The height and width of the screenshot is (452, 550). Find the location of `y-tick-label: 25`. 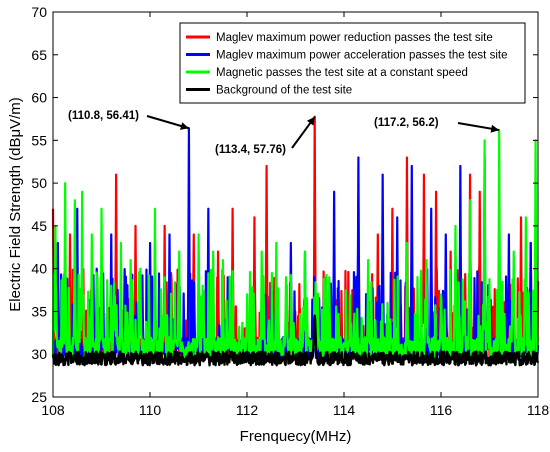

y-tick-label: 25 is located at coordinates (39, 397).